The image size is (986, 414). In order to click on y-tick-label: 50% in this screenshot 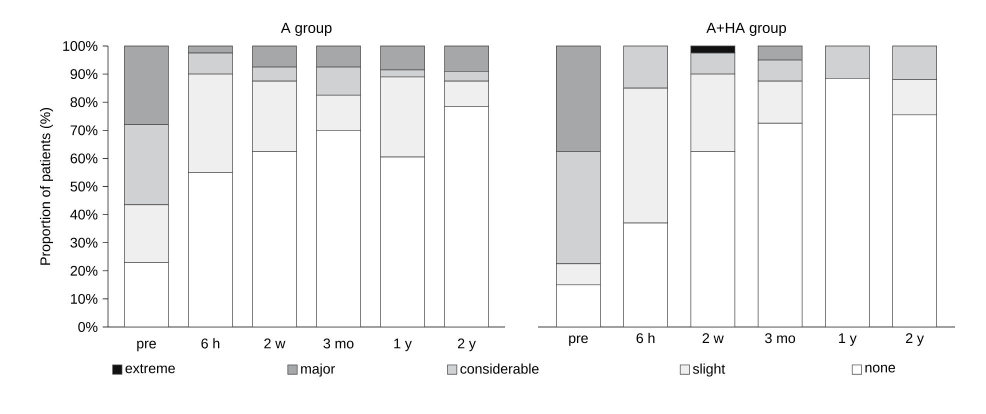, I will do `click(84, 187)`.